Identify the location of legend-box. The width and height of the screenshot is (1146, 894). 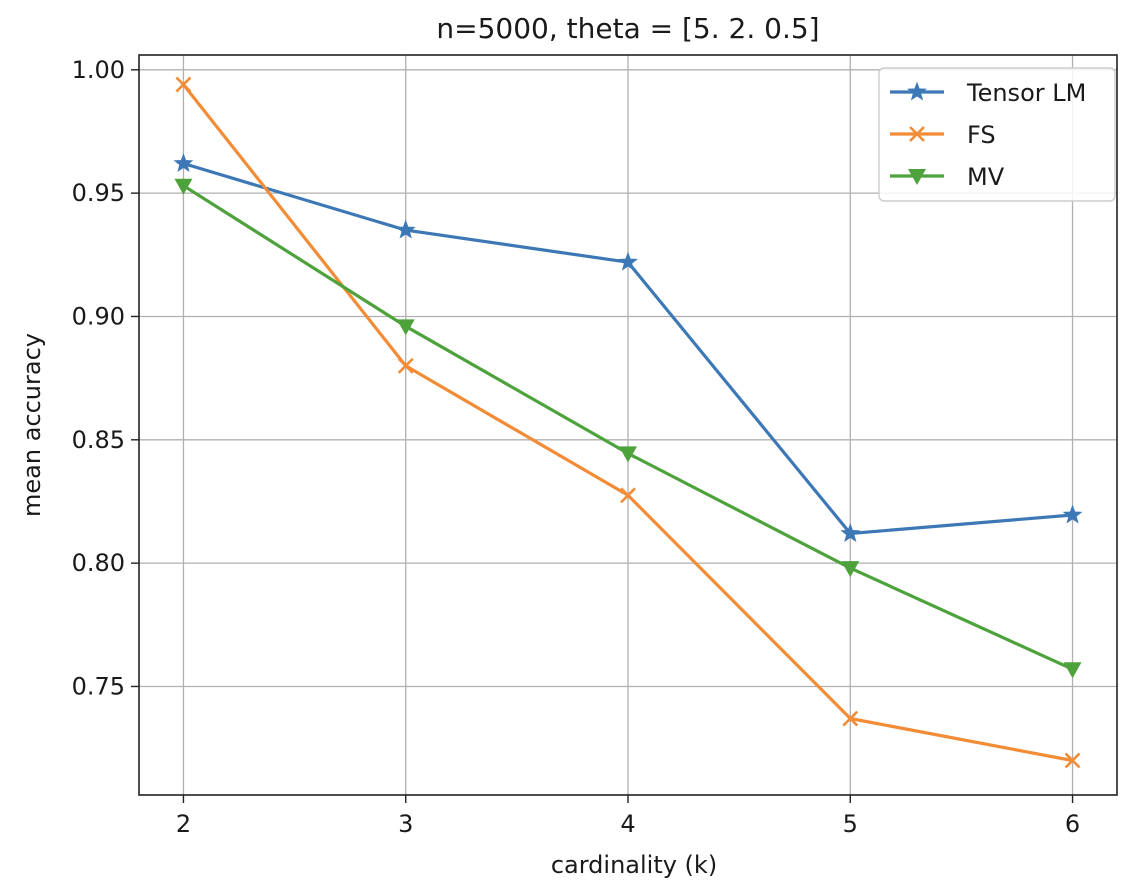
(997, 134).